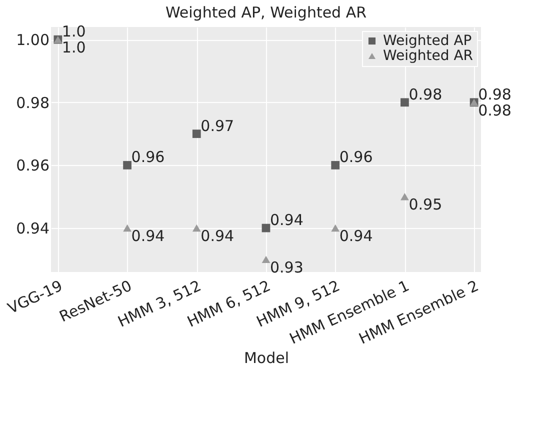  What do you see at coordinates (266, 13) in the screenshot?
I see `chart-title: Weighted AP, Weighted AR` at bounding box center [266, 13].